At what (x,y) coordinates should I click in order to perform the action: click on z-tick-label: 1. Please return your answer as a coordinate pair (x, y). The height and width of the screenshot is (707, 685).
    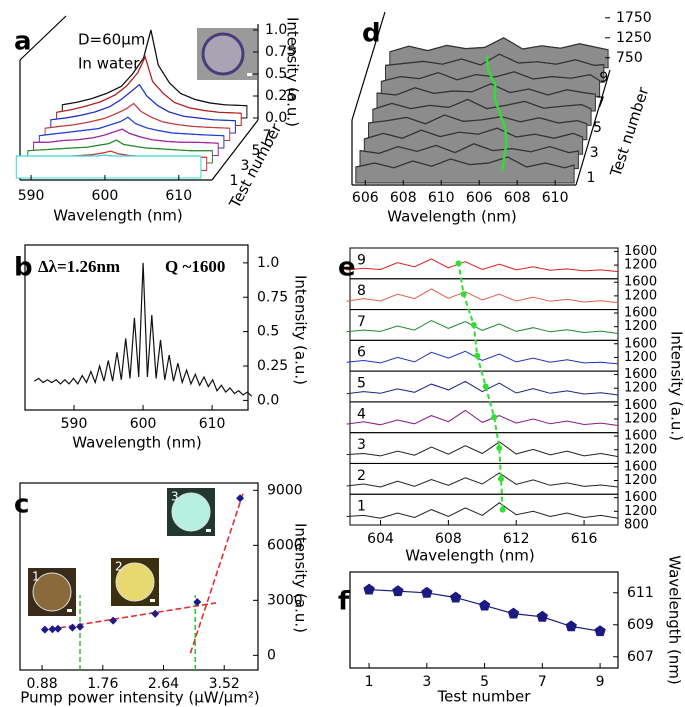
    Looking at the image, I should click on (234, 181).